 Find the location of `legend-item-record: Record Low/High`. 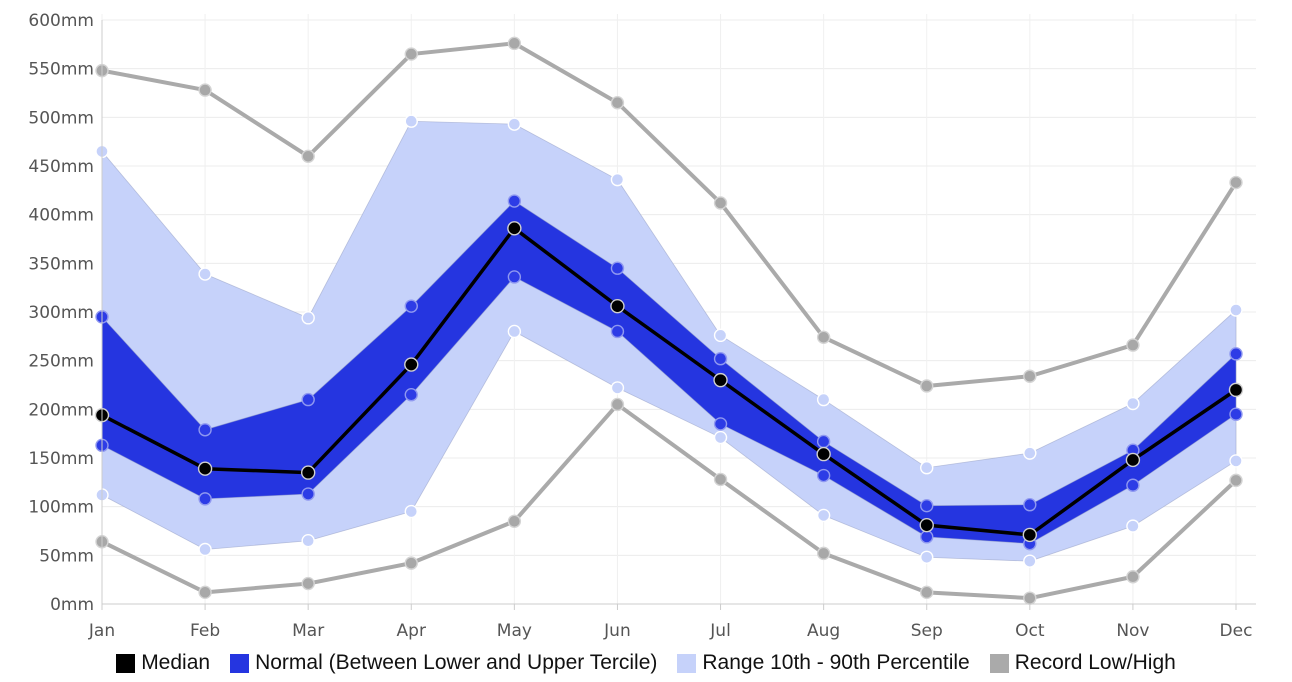

legend-item-record: Record Low/High is located at coordinates (1082, 663).